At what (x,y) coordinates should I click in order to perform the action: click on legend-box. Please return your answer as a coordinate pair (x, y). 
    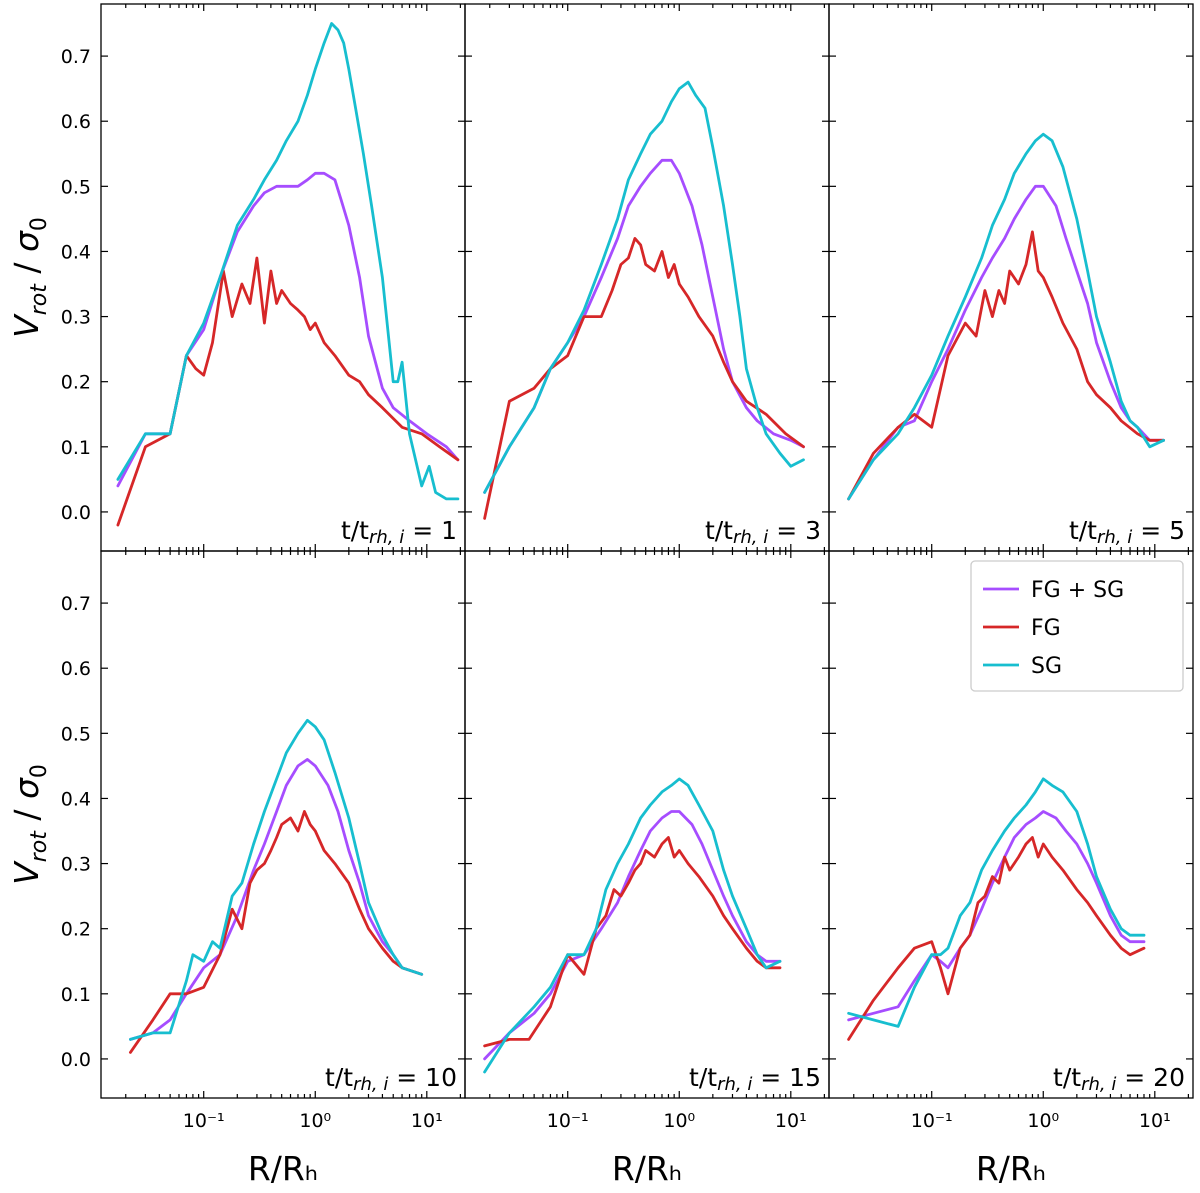
    Looking at the image, I should click on (1077, 626).